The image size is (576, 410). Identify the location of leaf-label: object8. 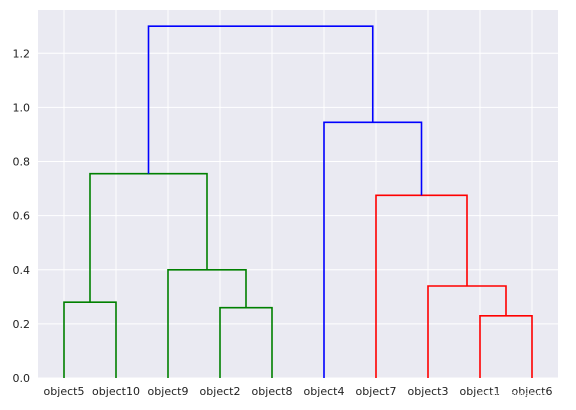
(272, 391).